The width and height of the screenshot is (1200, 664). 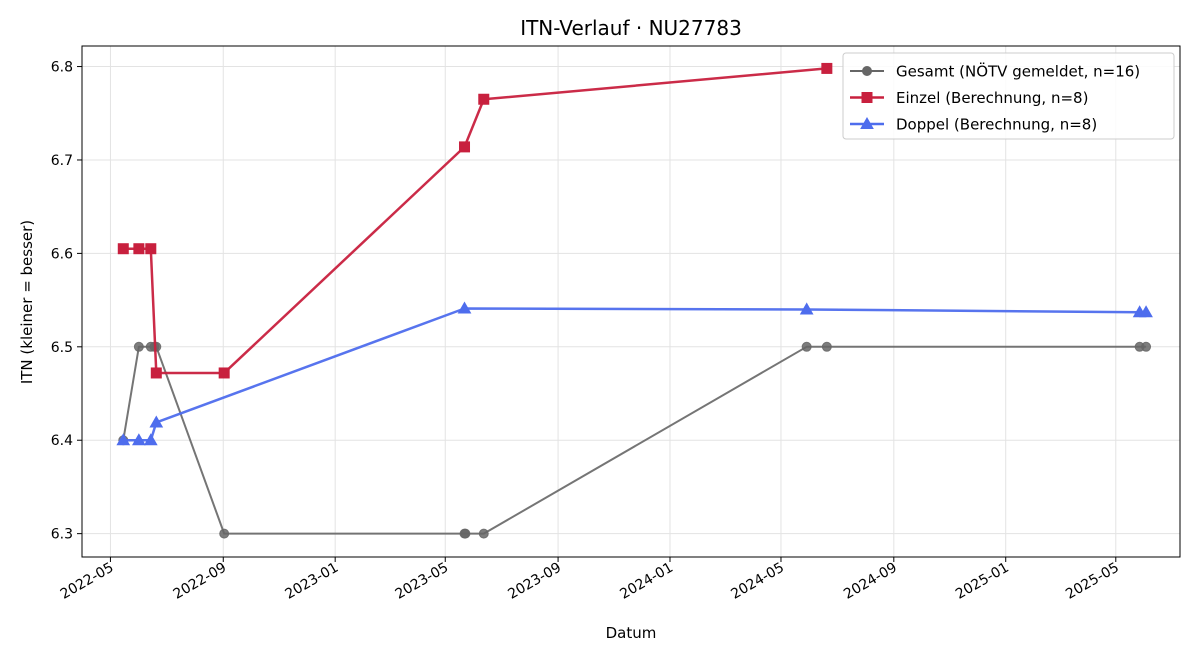 I want to click on legend-entry: Einzel (Berechnung, n=8), so click(x=969, y=98).